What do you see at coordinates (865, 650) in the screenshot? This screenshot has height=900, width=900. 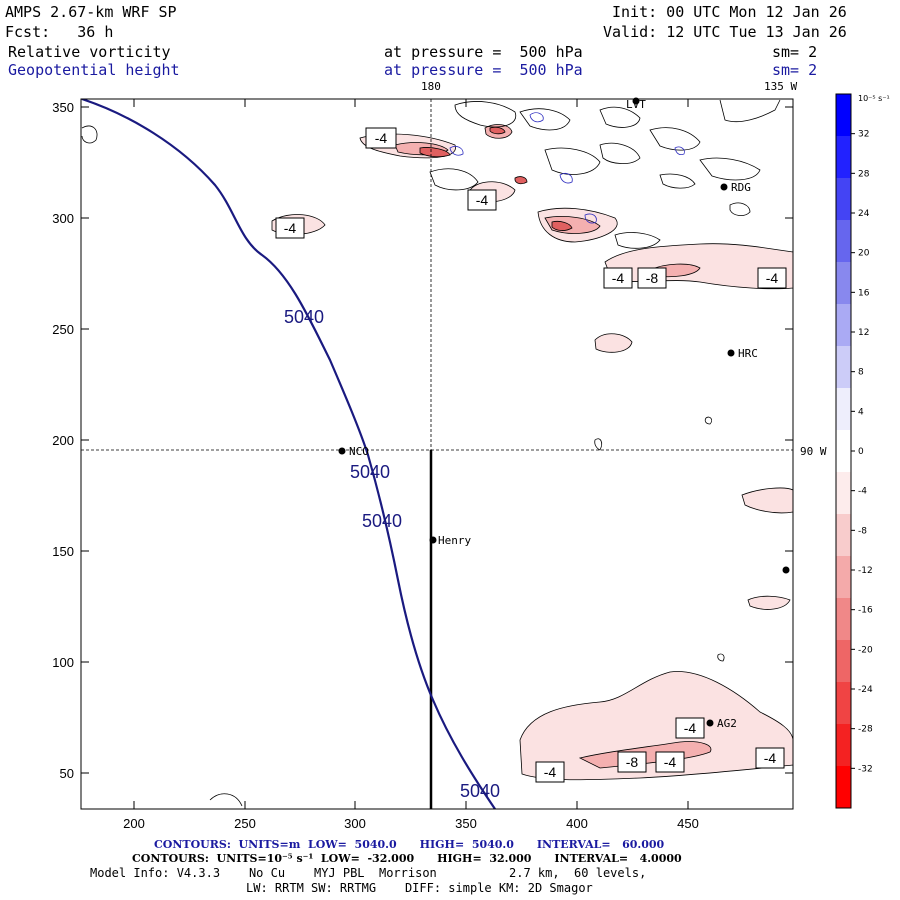 I see `colorbar-label: -20` at bounding box center [865, 650].